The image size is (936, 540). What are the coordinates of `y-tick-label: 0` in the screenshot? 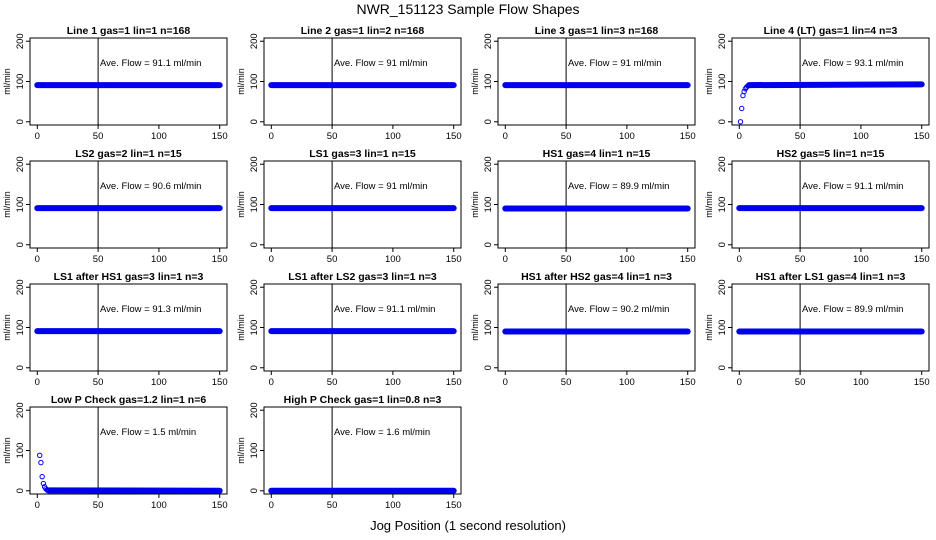 It's located at (488, 244).